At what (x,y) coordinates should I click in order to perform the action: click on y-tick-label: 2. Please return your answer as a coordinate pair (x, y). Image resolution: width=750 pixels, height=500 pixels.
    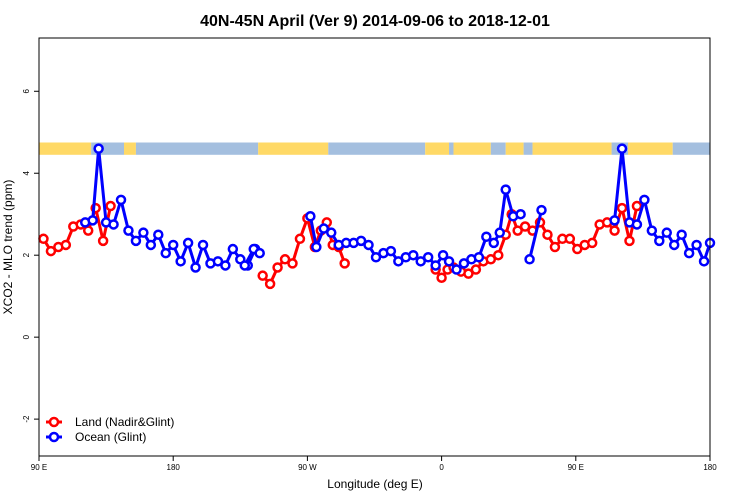
    Looking at the image, I should click on (26, 254).